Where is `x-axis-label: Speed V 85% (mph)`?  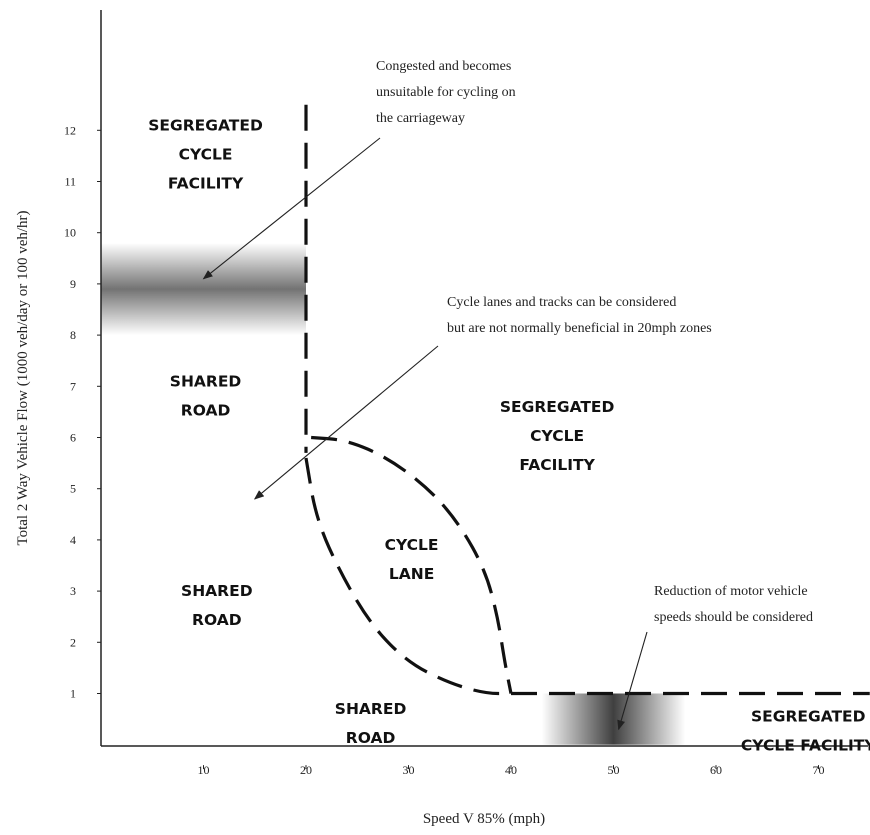
x-axis-label: Speed V 85% (mph) is located at coordinates (484, 819).